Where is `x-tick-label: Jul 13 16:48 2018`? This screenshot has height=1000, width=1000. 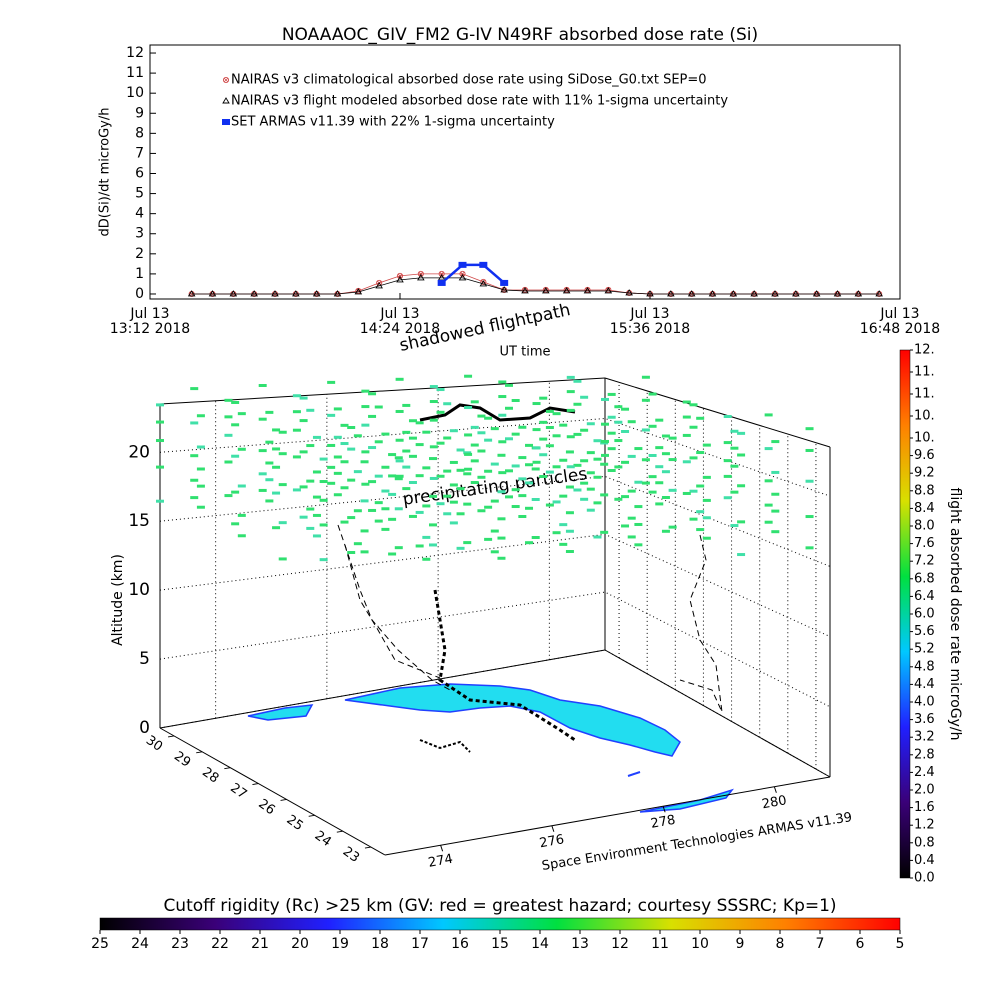 x-tick-label: Jul 13 16:48 2018 is located at coordinates (900, 321).